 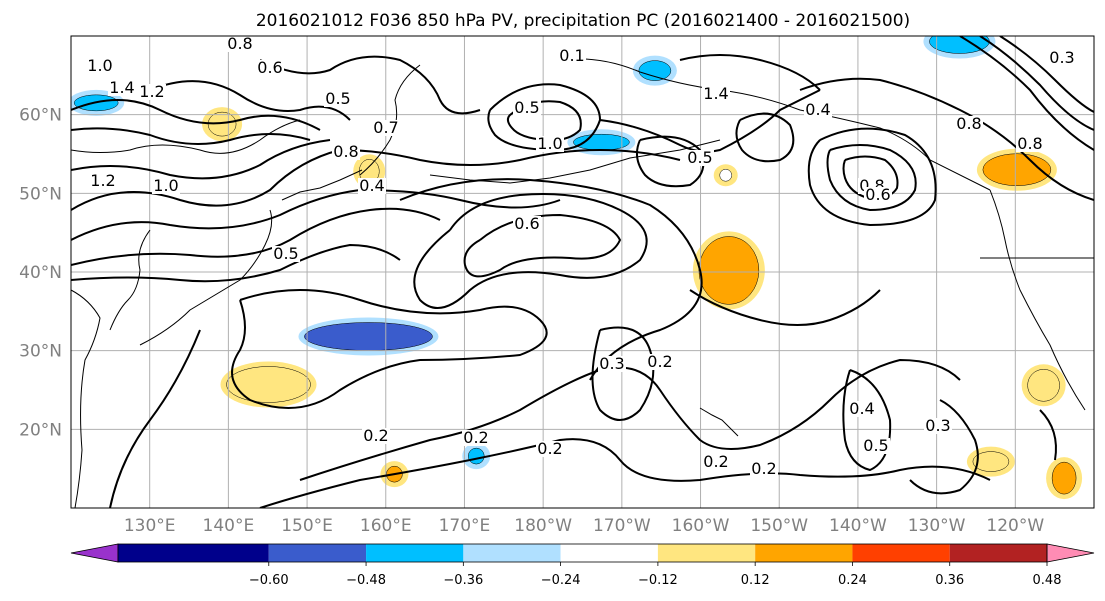 I want to click on colorbar-tick-label: −0.48, so click(x=366, y=580).